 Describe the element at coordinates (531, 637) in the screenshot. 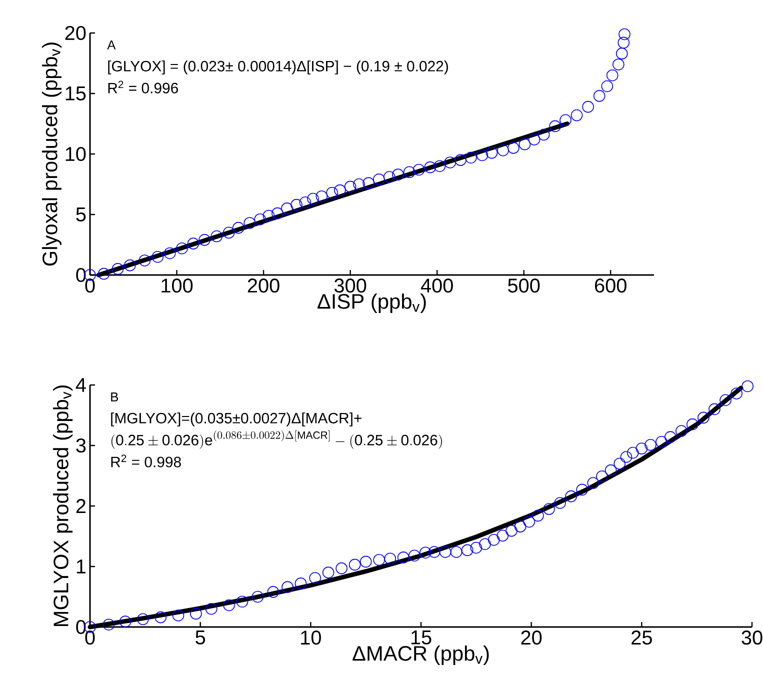

I see `x-tick-label: 20` at that location.